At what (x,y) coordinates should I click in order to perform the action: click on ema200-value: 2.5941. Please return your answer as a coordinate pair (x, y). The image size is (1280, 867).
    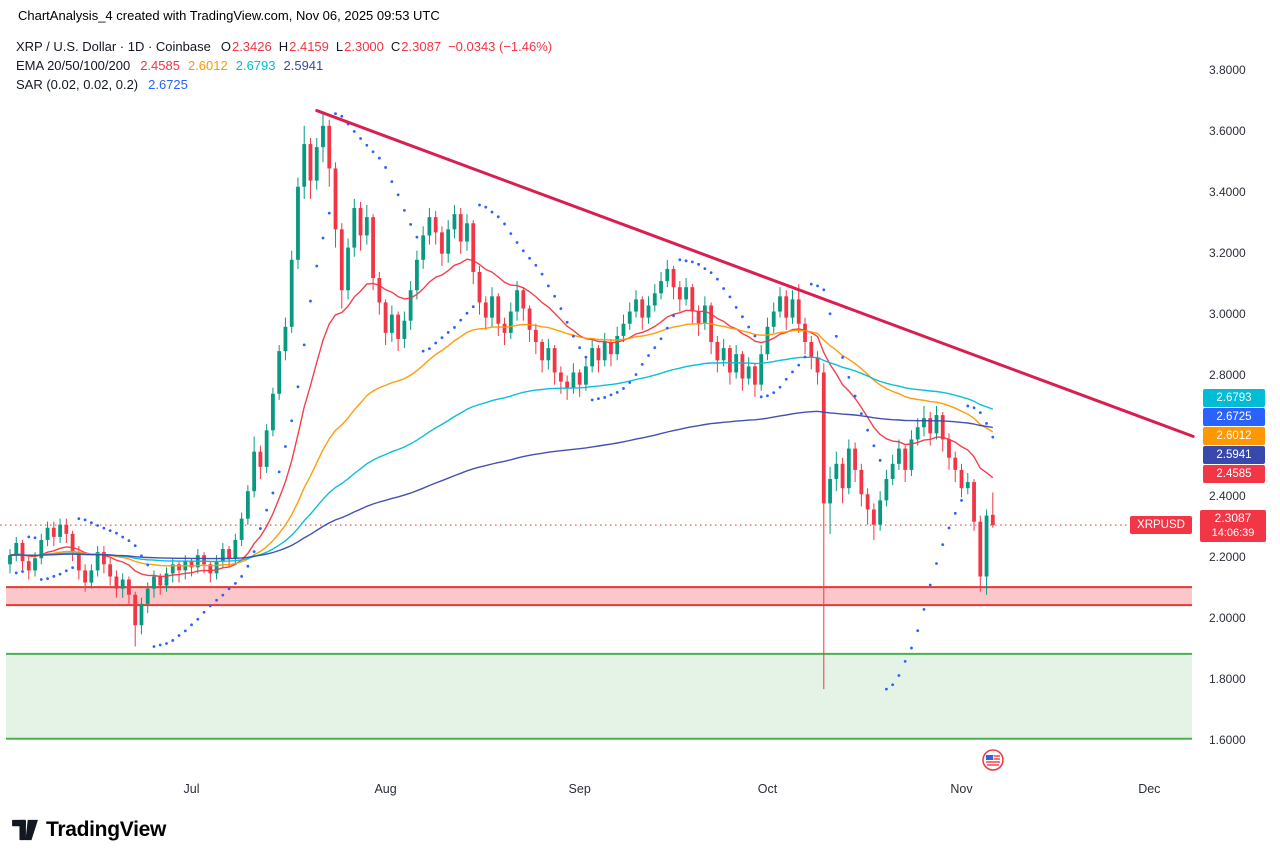
    Looking at the image, I should click on (303, 65).